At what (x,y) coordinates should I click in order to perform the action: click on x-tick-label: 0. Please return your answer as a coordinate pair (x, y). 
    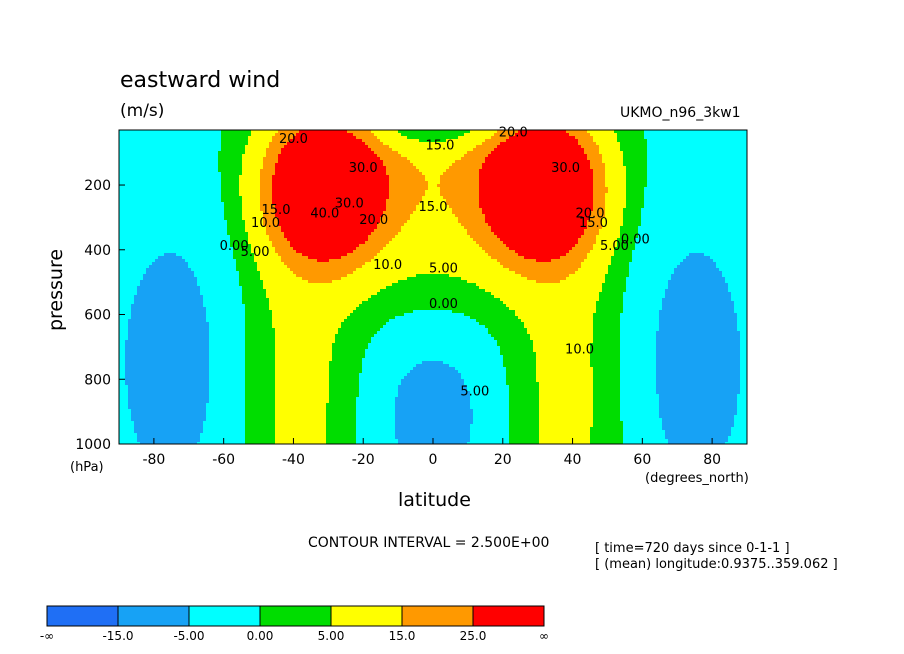
    Looking at the image, I should click on (433, 460).